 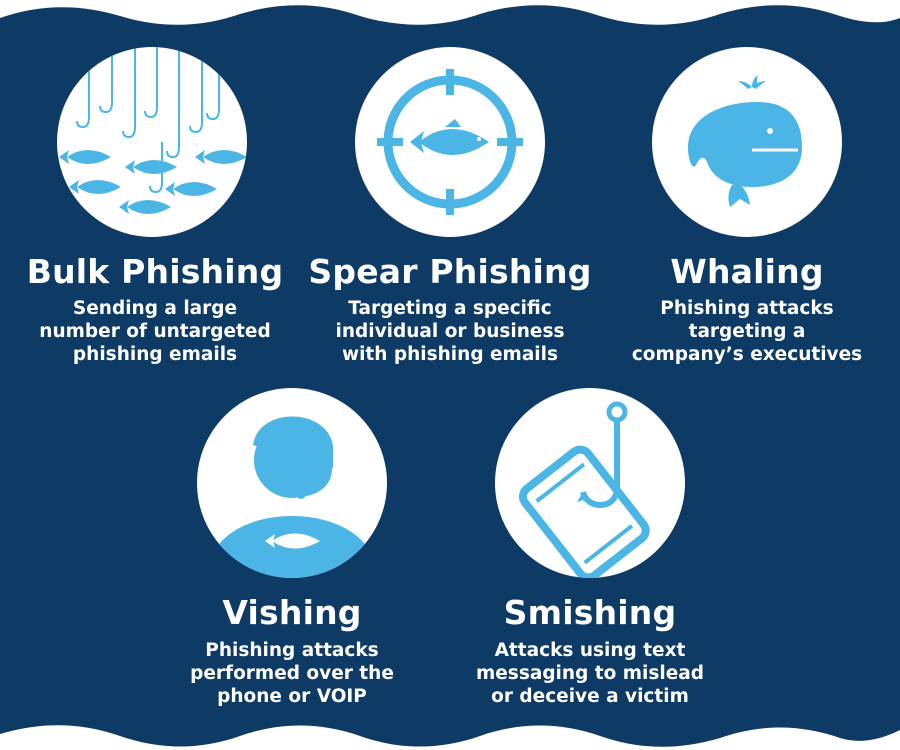 What do you see at coordinates (155, 308) in the screenshot?
I see `desc-line: Sending a large` at bounding box center [155, 308].